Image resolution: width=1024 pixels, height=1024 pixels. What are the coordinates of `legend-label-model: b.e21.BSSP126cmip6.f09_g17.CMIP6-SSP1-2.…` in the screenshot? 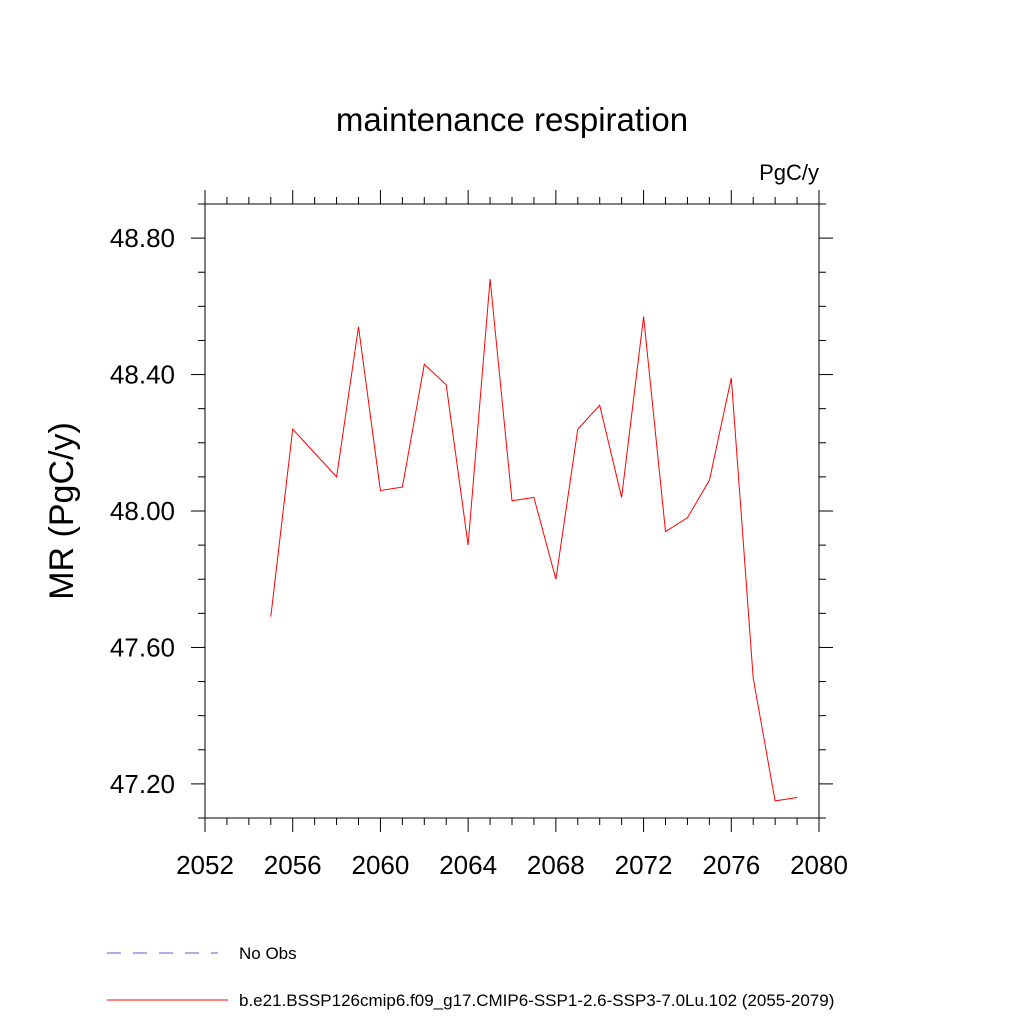 It's located at (536, 1000).